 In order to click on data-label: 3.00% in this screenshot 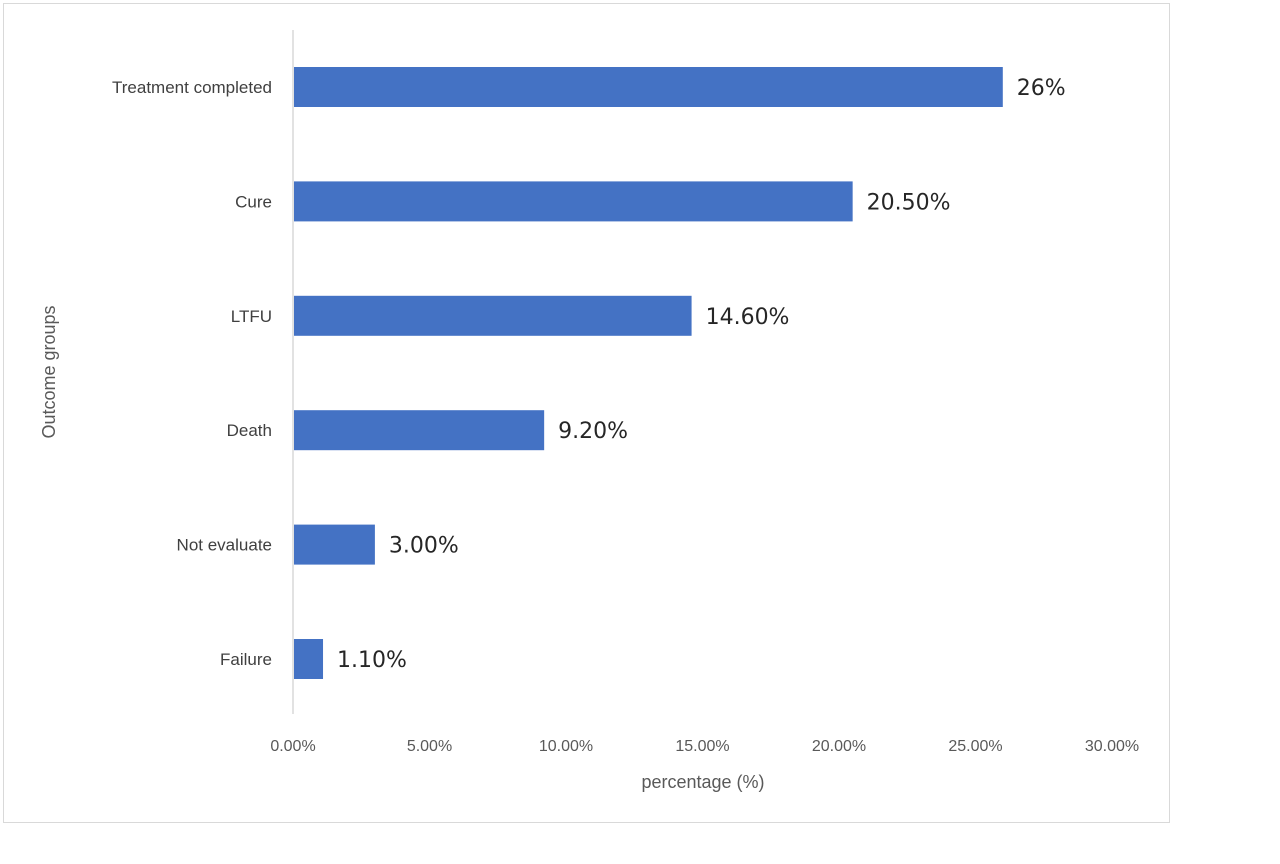, I will do `click(424, 546)`.